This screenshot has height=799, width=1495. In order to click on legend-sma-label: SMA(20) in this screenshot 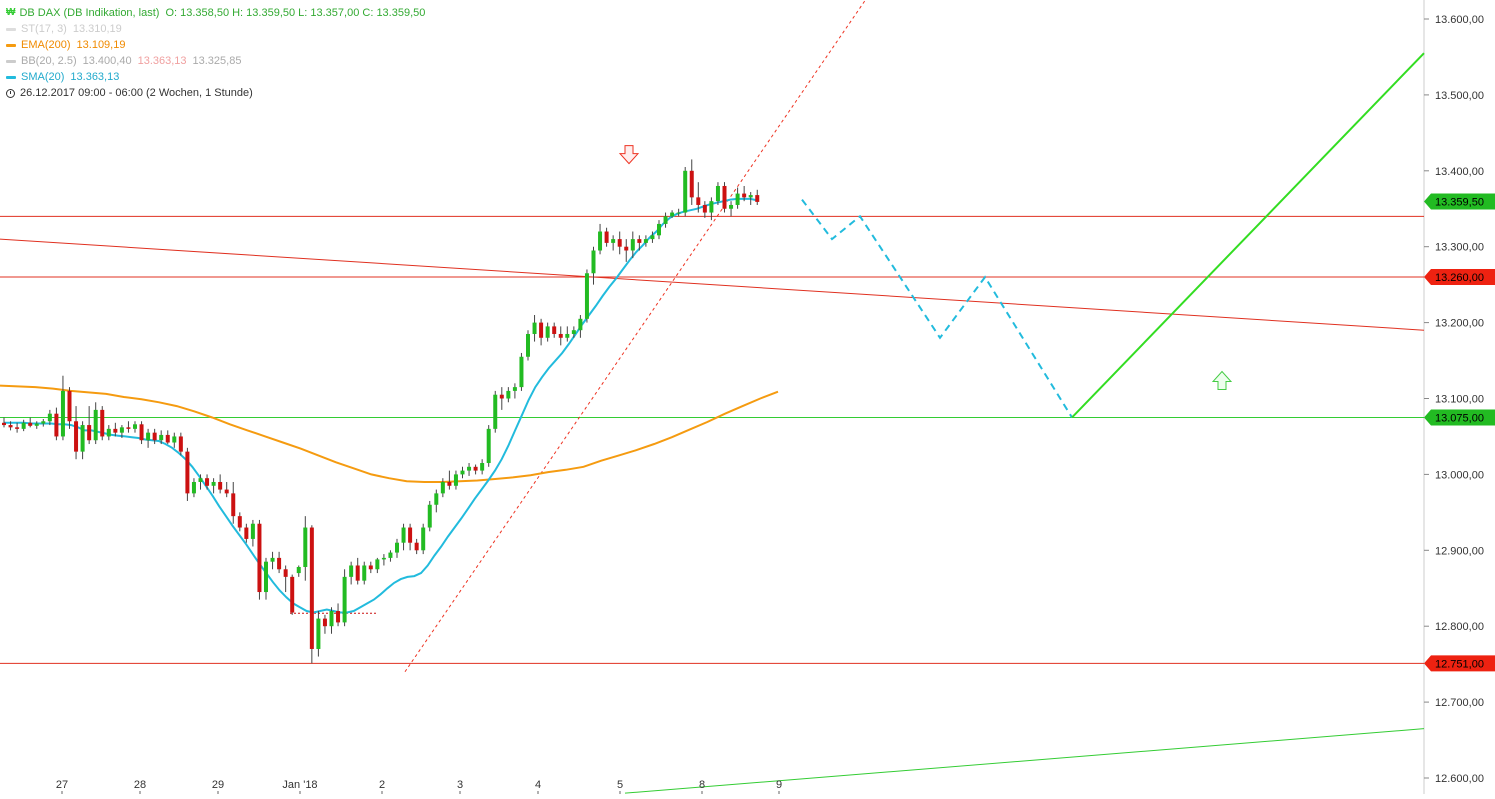, I will do `click(43, 77)`.